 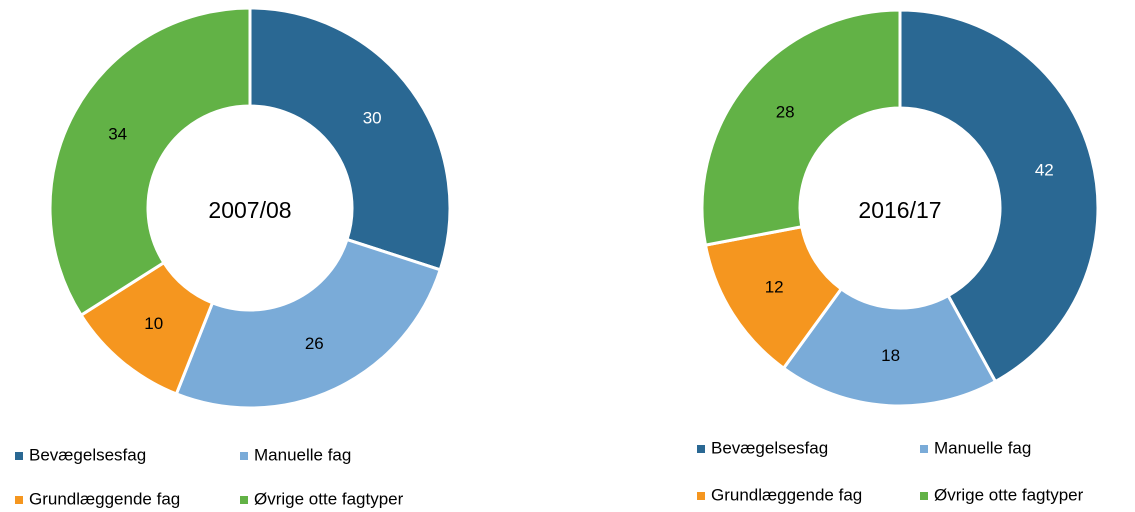 What do you see at coordinates (774, 286) in the screenshot?
I see `data-label: 12` at bounding box center [774, 286].